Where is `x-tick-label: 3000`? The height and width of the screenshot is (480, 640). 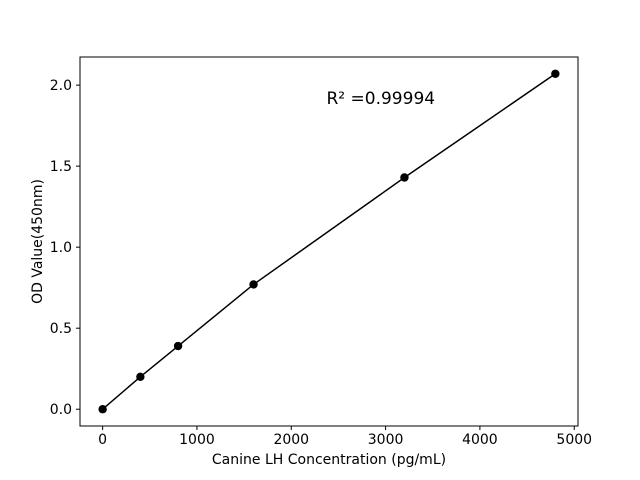
x-tick-label: 3000 is located at coordinates (386, 440).